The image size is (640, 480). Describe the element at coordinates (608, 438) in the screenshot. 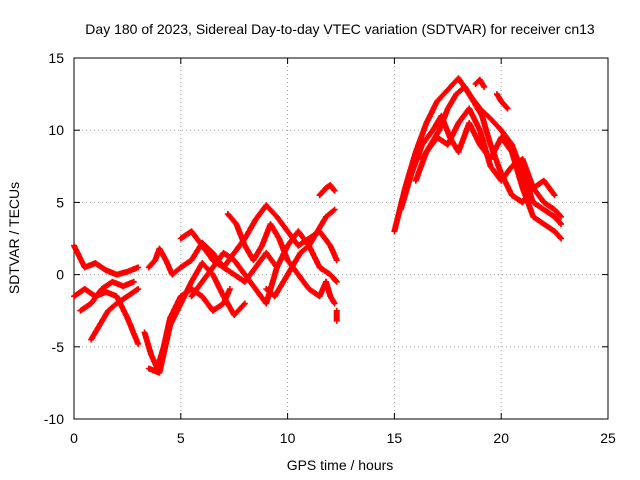

I see `x-tick-label: 25` at that location.